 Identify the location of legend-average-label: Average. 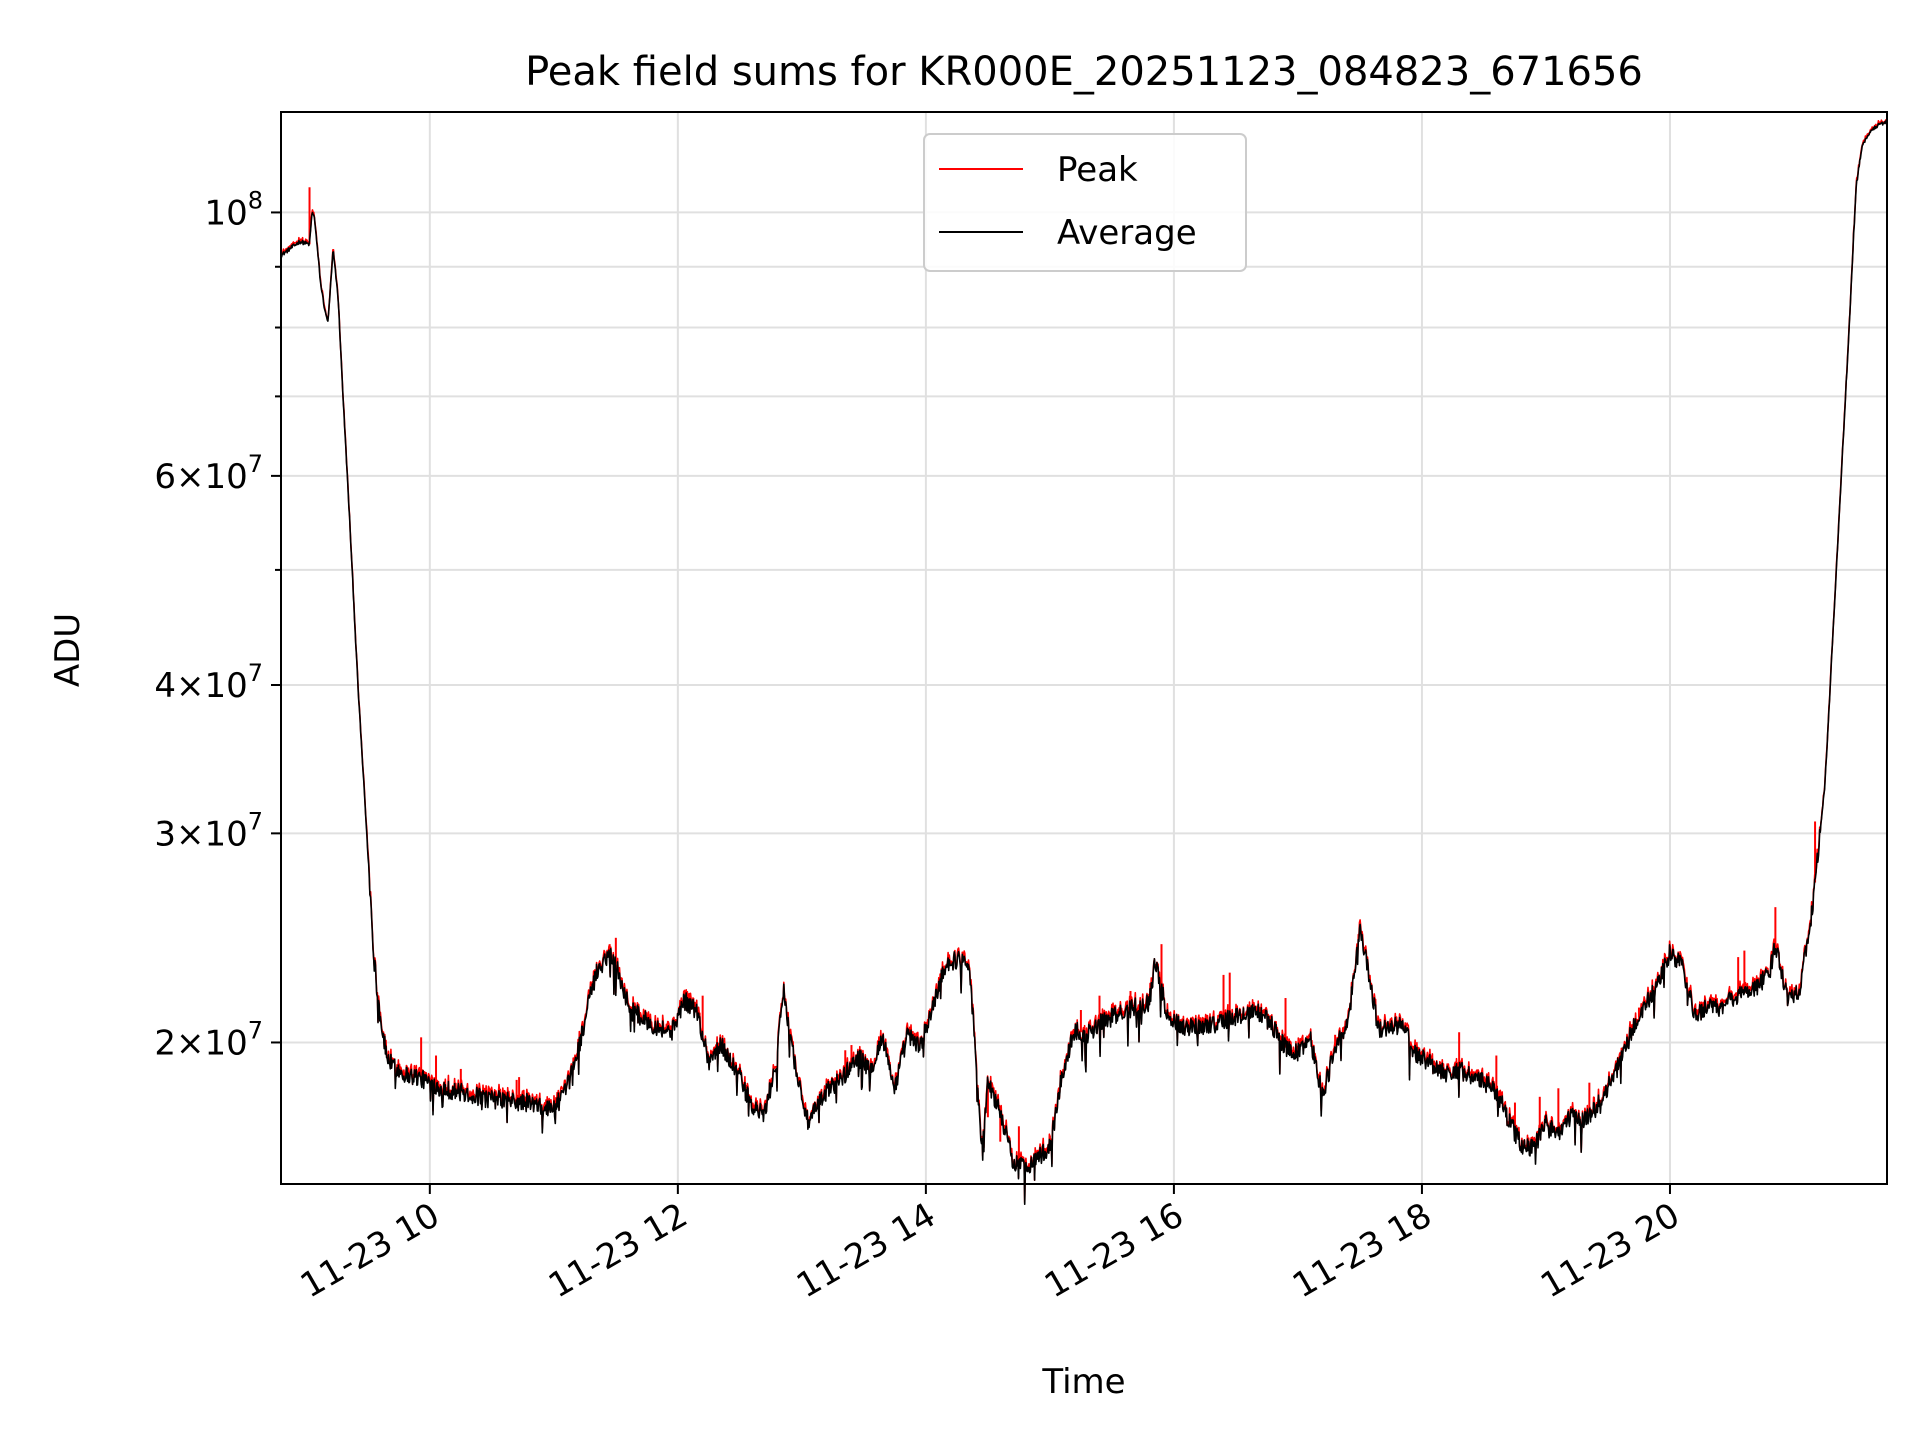
(1127, 233).